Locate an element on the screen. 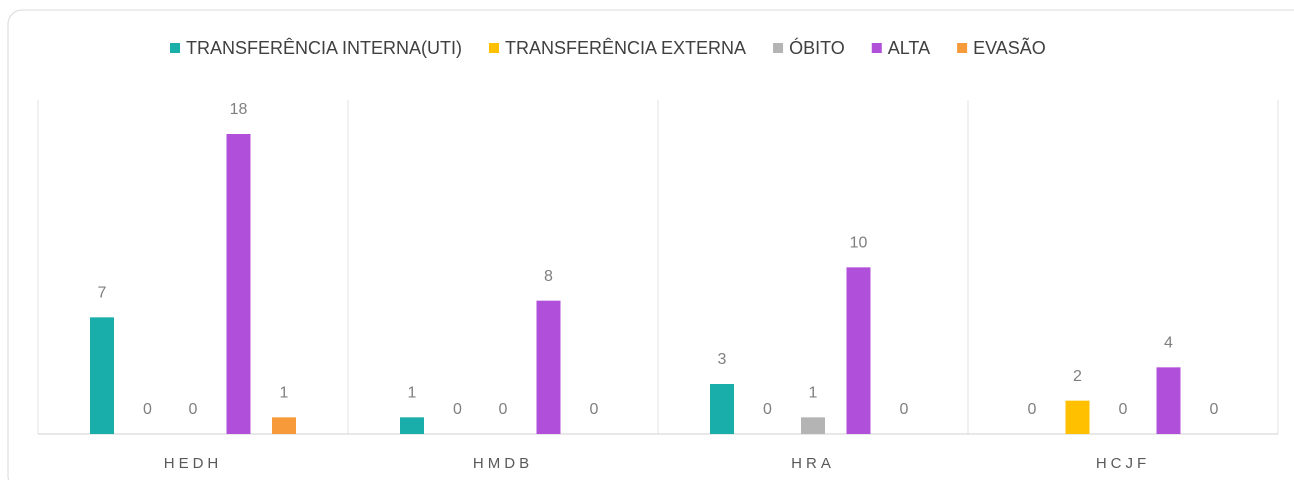 The image size is (1294, 480). legend-label: TRANSFERÊNCIA INTERNA(UTI) is located at coordinates (324, 48).